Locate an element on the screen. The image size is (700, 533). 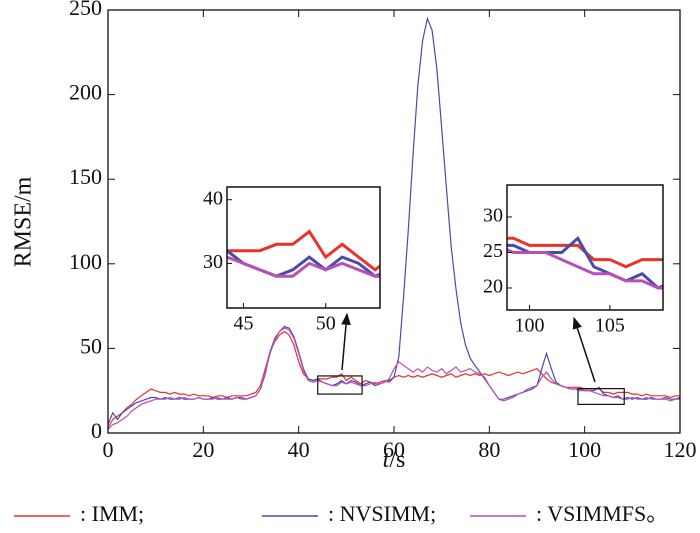
x-axis-label: t/s is located at coordinates (394, 460).